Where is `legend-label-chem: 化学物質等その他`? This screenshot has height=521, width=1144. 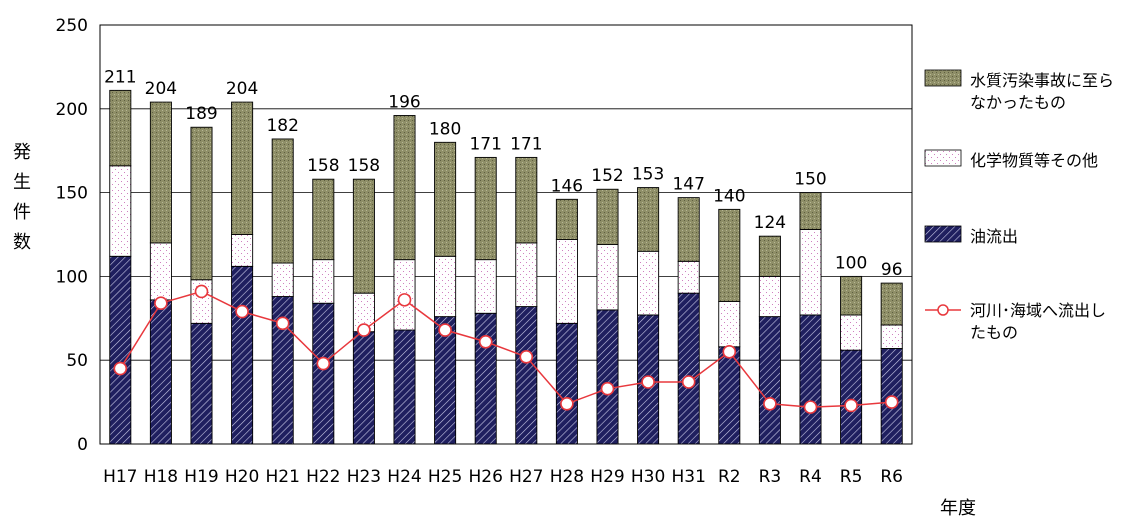
legend-label-chem: 化学物質等その他 is located at coordinates (1034, 160).